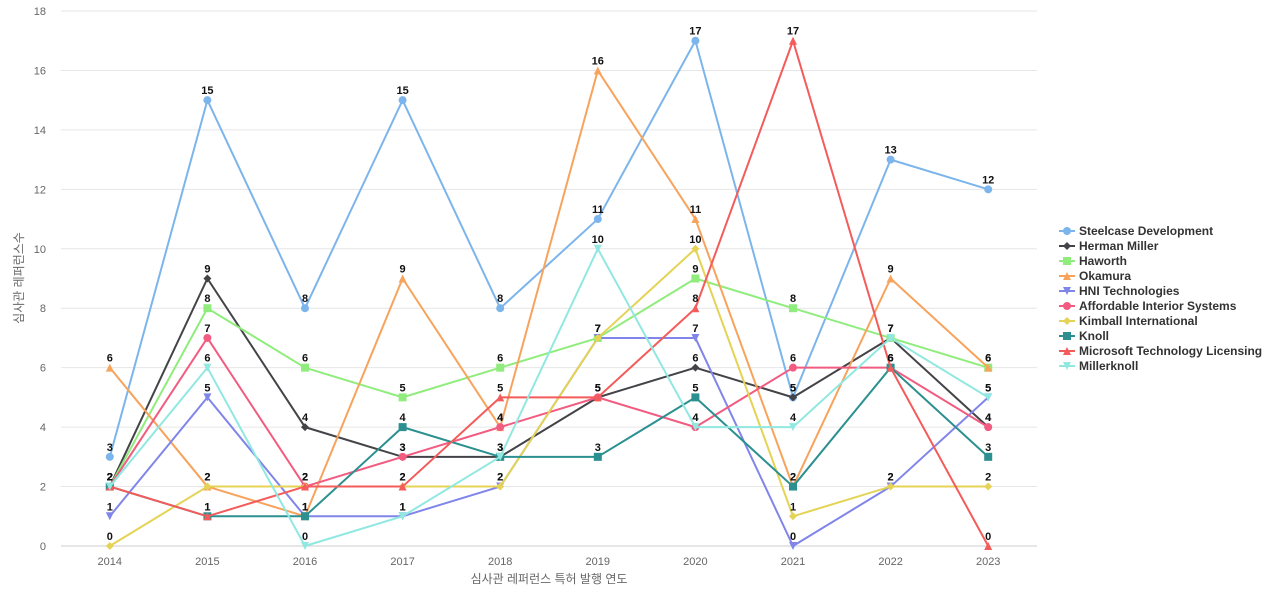  What do you see at coordinates (40, 250) in the screenshot?
I see `y-tick-label: 10` at bounding box center [40, 250].